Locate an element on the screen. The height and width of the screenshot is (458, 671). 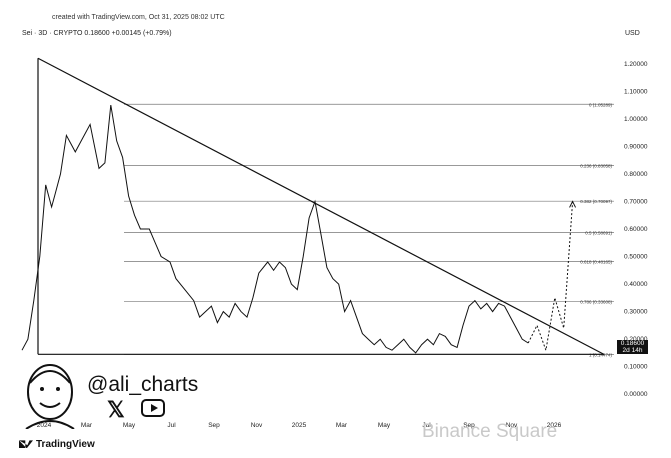
y-tick-label: 1.20000 is located at coordinates (636, 64).